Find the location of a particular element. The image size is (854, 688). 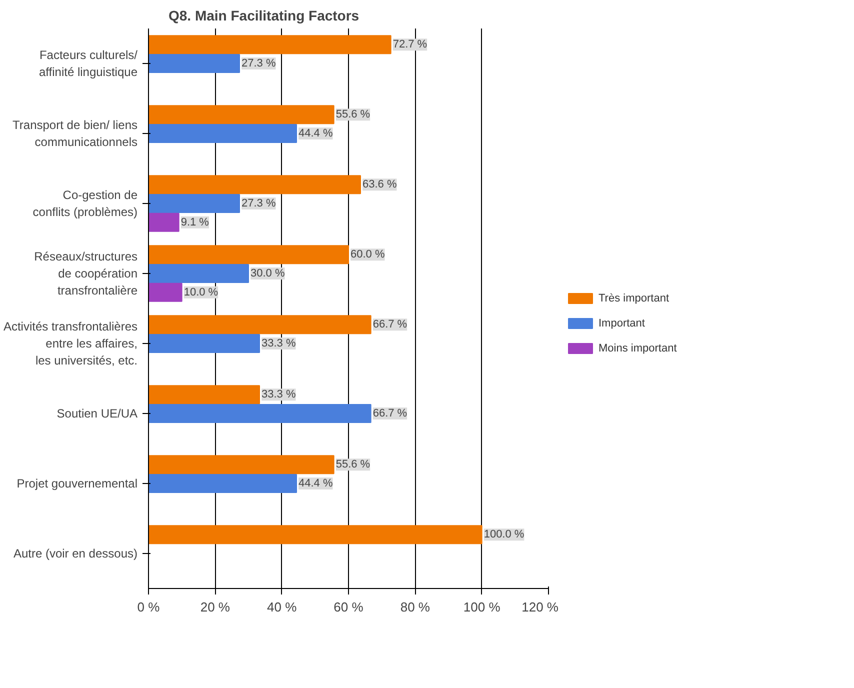

data-label: 10.0 % is located at coordinates (201, 292).